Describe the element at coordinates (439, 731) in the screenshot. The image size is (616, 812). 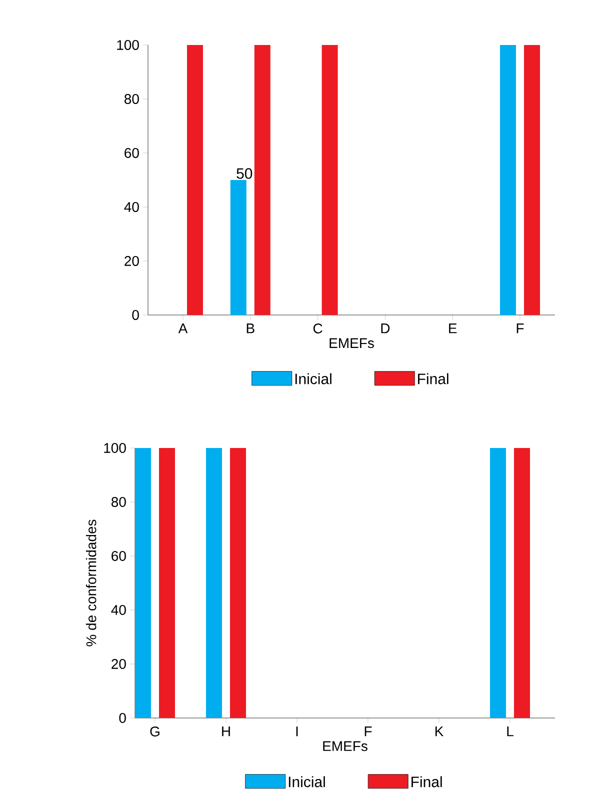
I see `x-tick-label: K` at that location.